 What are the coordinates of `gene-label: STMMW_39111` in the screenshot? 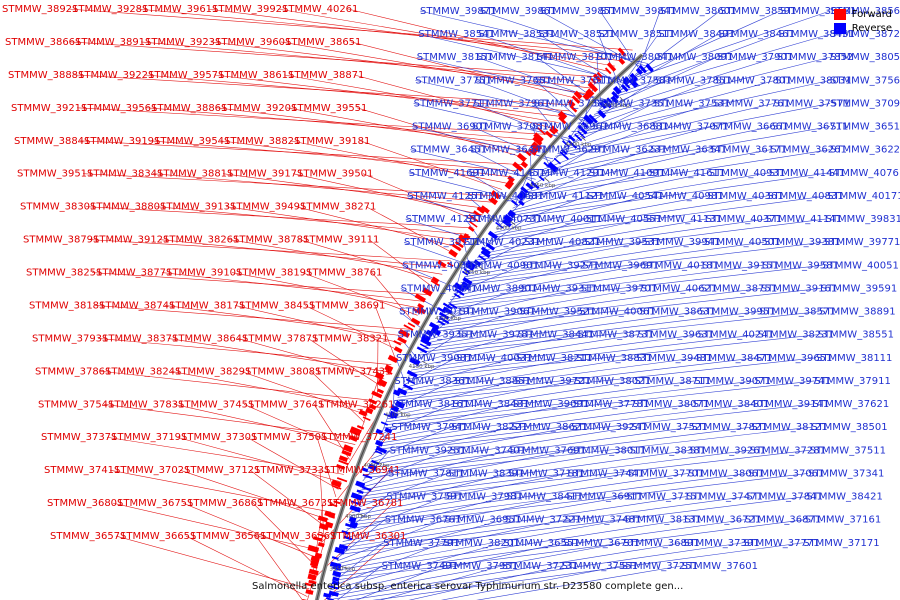 It's located at (341, 240).